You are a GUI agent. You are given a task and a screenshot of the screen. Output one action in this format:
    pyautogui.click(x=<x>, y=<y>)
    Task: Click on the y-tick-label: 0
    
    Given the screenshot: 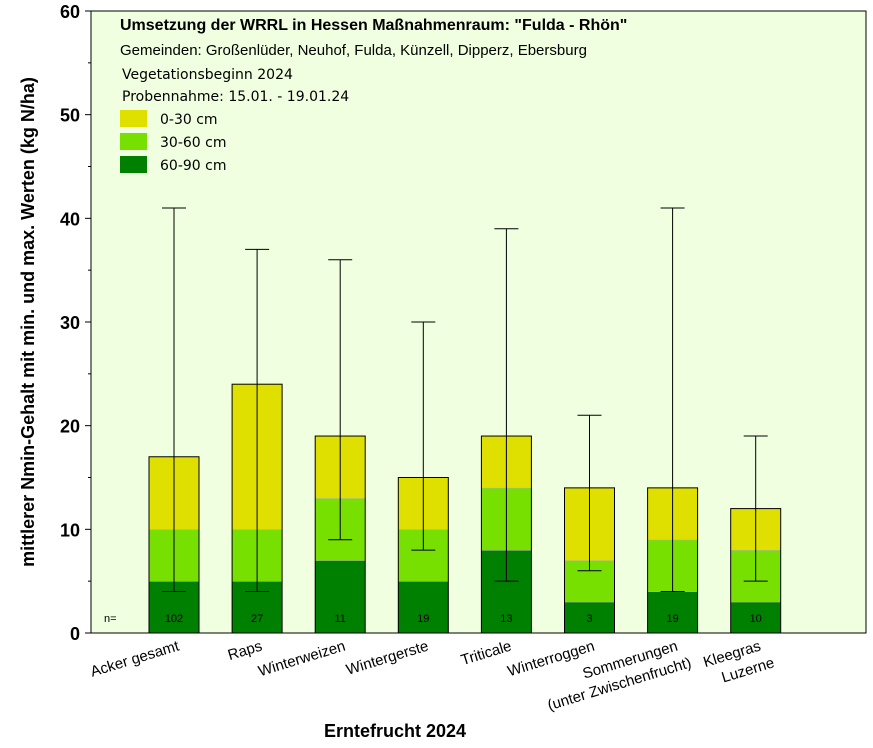 What is the action you would take?
    pyautogui.click(x=75, y=634)
    